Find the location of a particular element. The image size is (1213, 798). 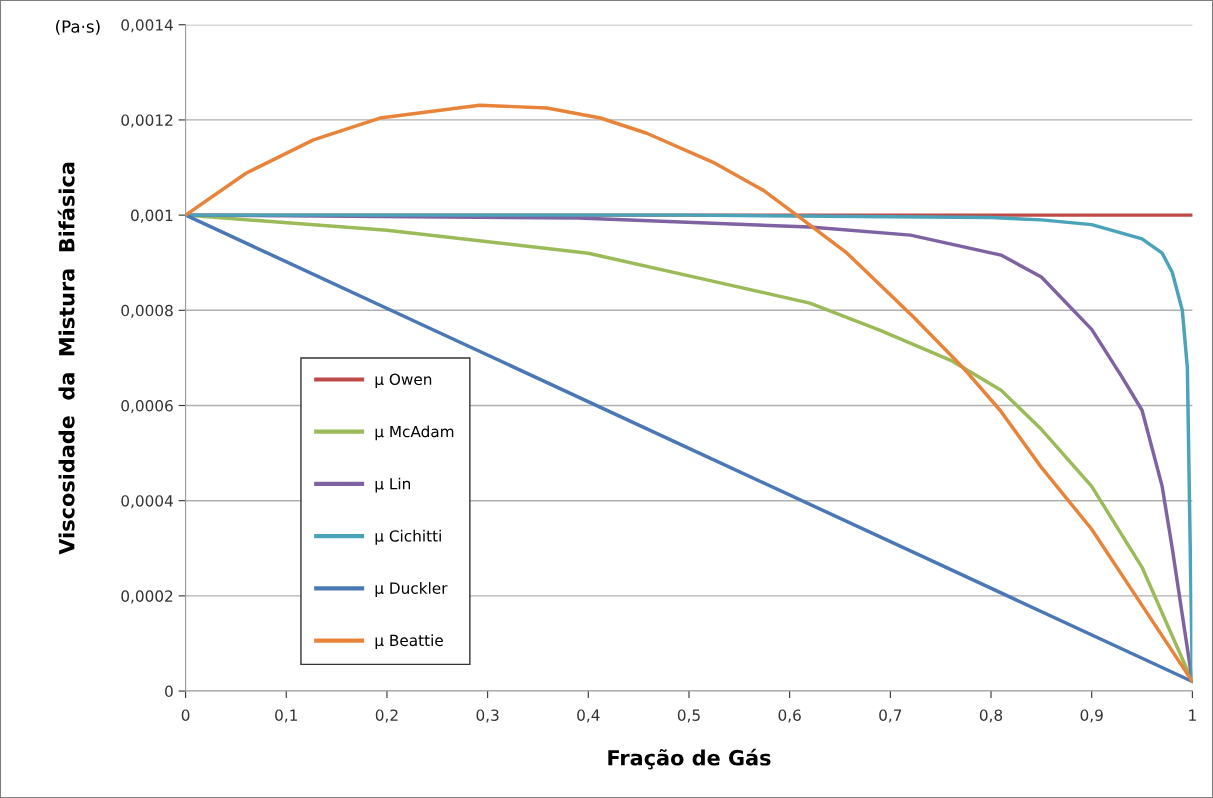

x-tick-label: 1 is located at coordinates (1192, 715).